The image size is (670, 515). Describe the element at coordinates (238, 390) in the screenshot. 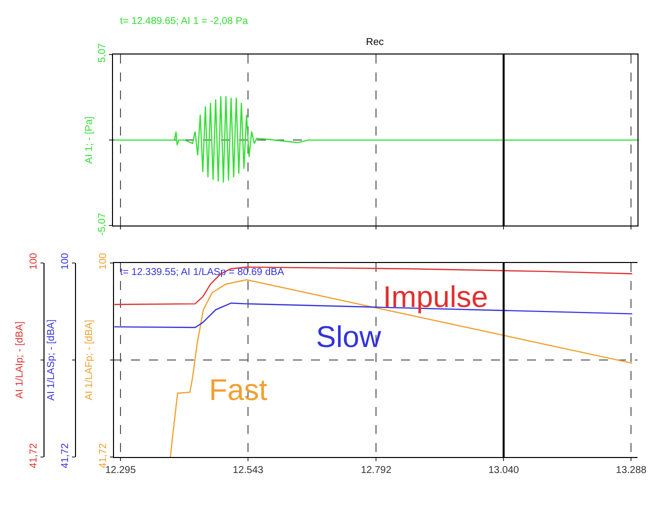

I see `series-label: Fast` at that location.